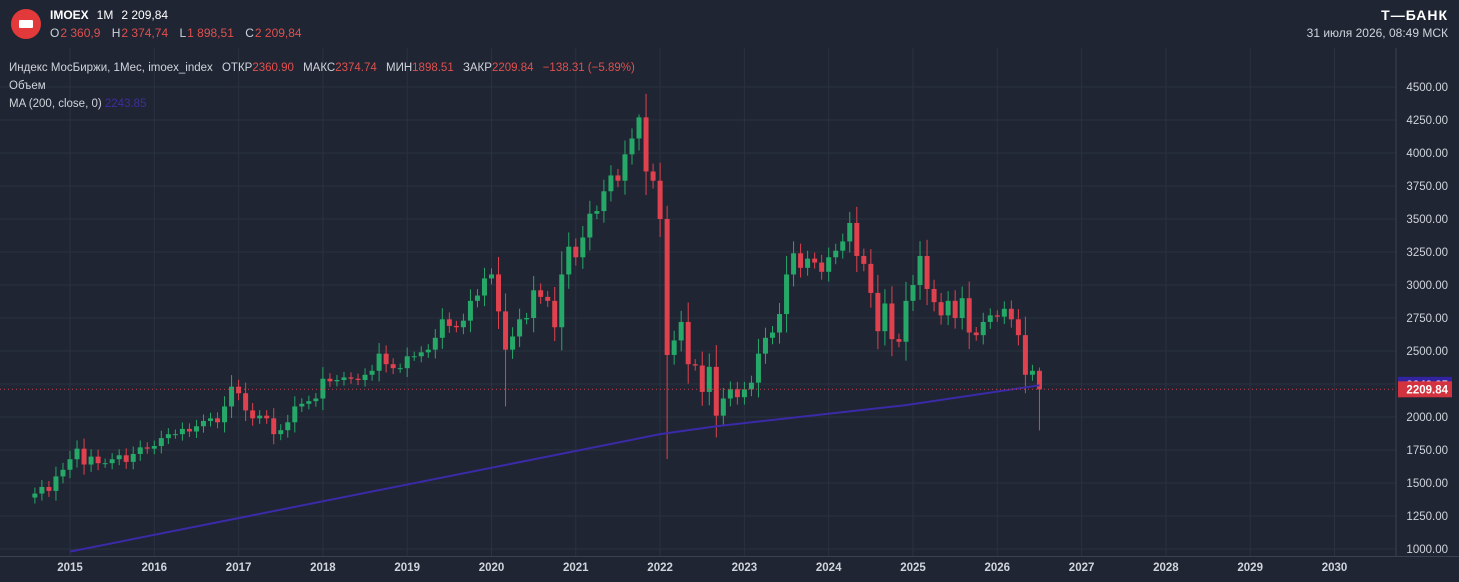 This screenshot has width=1459, height=582. What do you see at coordinates (745, 568) in the screenshot?
I see `x-tick-label: 2023` at bounding box center [745, 568].